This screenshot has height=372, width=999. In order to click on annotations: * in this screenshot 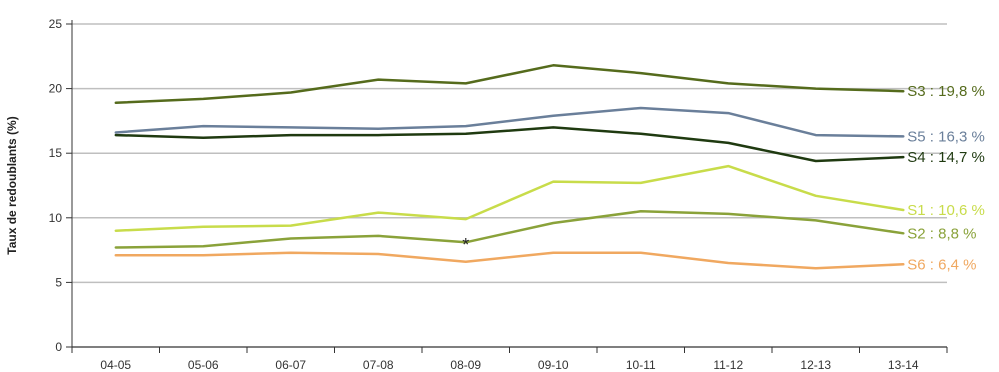, I will do `click(465, 245)`.